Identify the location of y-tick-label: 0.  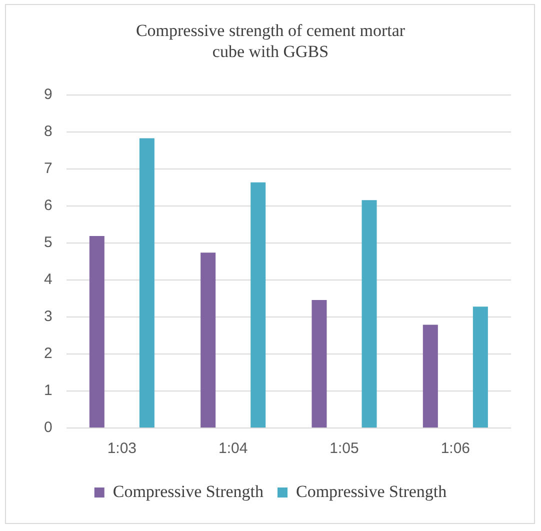
(48, 427).